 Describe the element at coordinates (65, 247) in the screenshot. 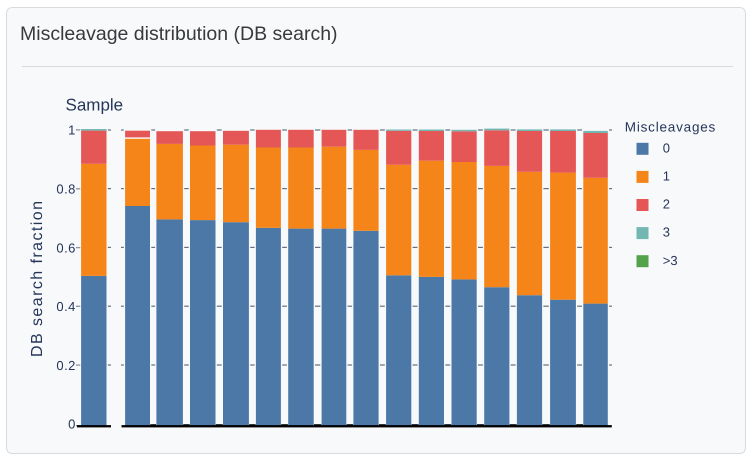

I see `svg-text: 0.6` at that location.